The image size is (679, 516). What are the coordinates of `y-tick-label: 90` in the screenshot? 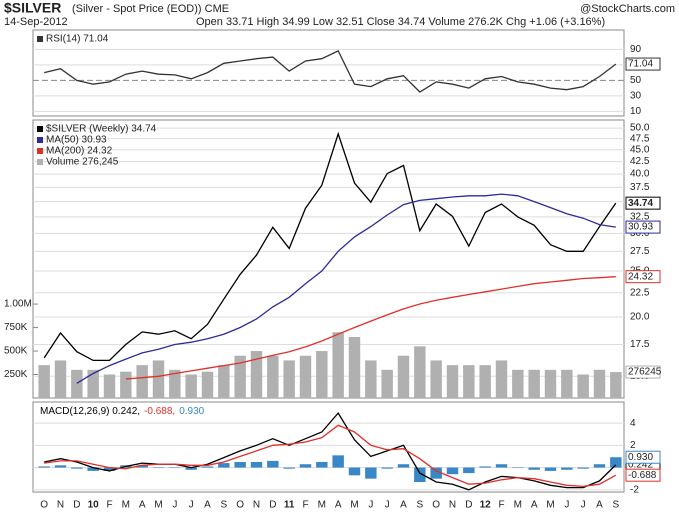 It's located at (636, 49).